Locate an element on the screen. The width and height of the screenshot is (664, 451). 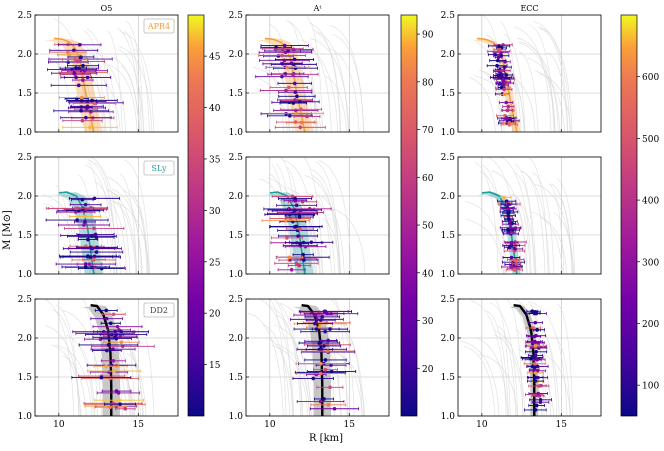
colorbar-tick-label: 600 is located at coordinates (650, 78).